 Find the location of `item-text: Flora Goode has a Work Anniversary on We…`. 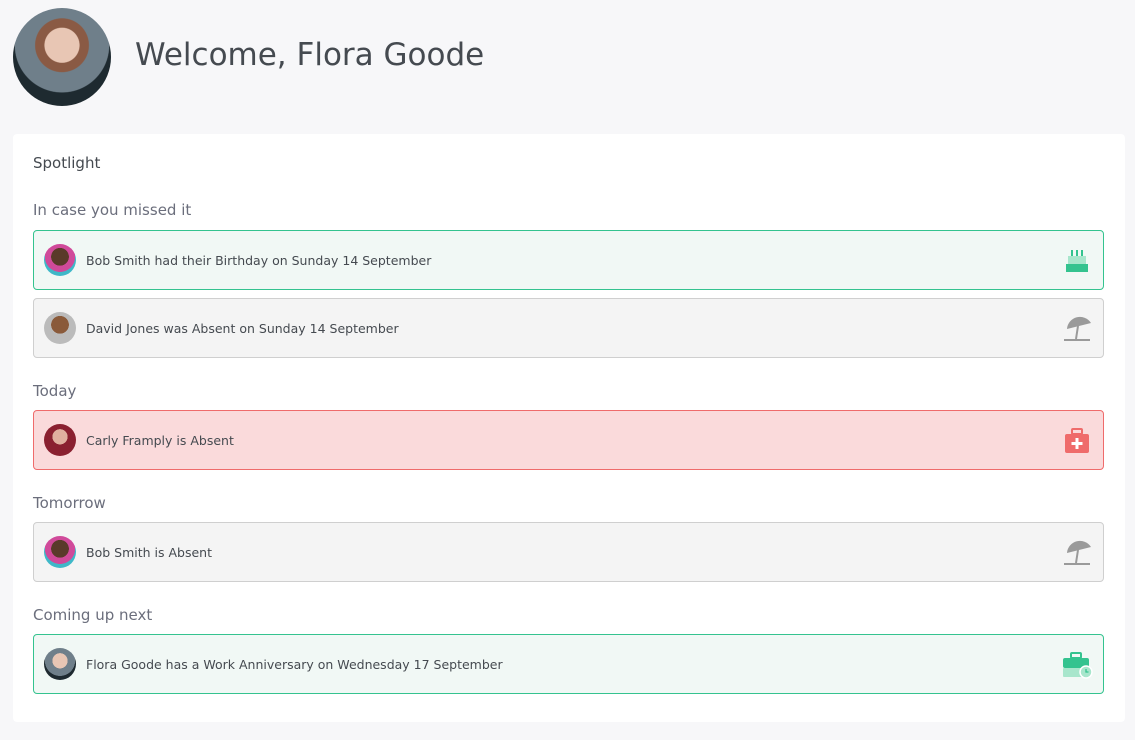

item-text: Flora Goode has a Work Anniversary on We… is located at coordinates (294, 664).